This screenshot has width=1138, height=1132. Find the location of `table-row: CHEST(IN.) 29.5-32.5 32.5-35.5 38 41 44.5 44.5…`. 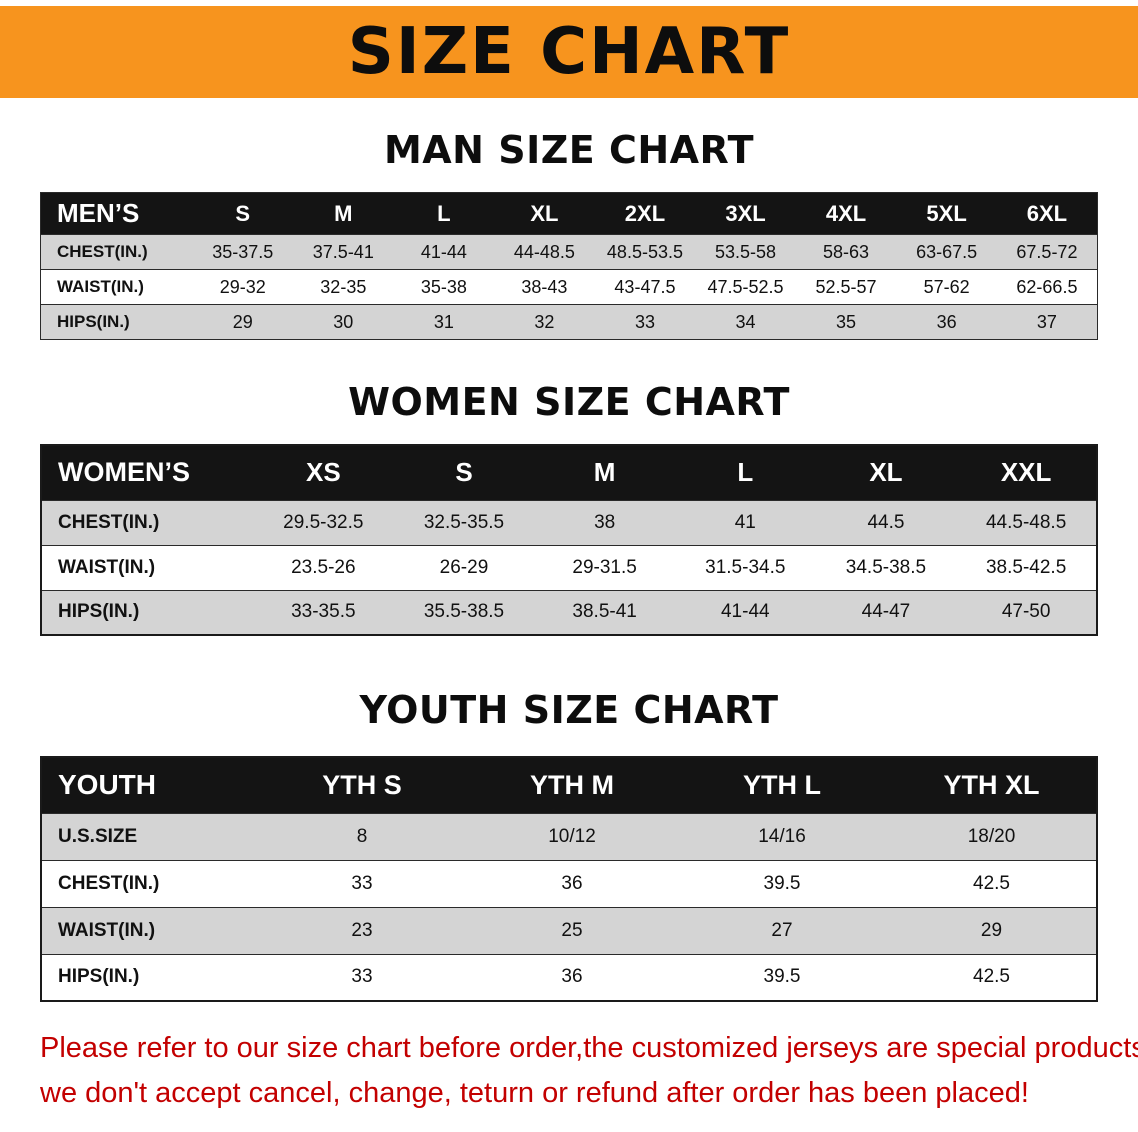

table-row: CHEST(IN.) 29.5-32.5 32.5-35.5 38 41 44.5 44.5… is located at coordinates (569, 522).